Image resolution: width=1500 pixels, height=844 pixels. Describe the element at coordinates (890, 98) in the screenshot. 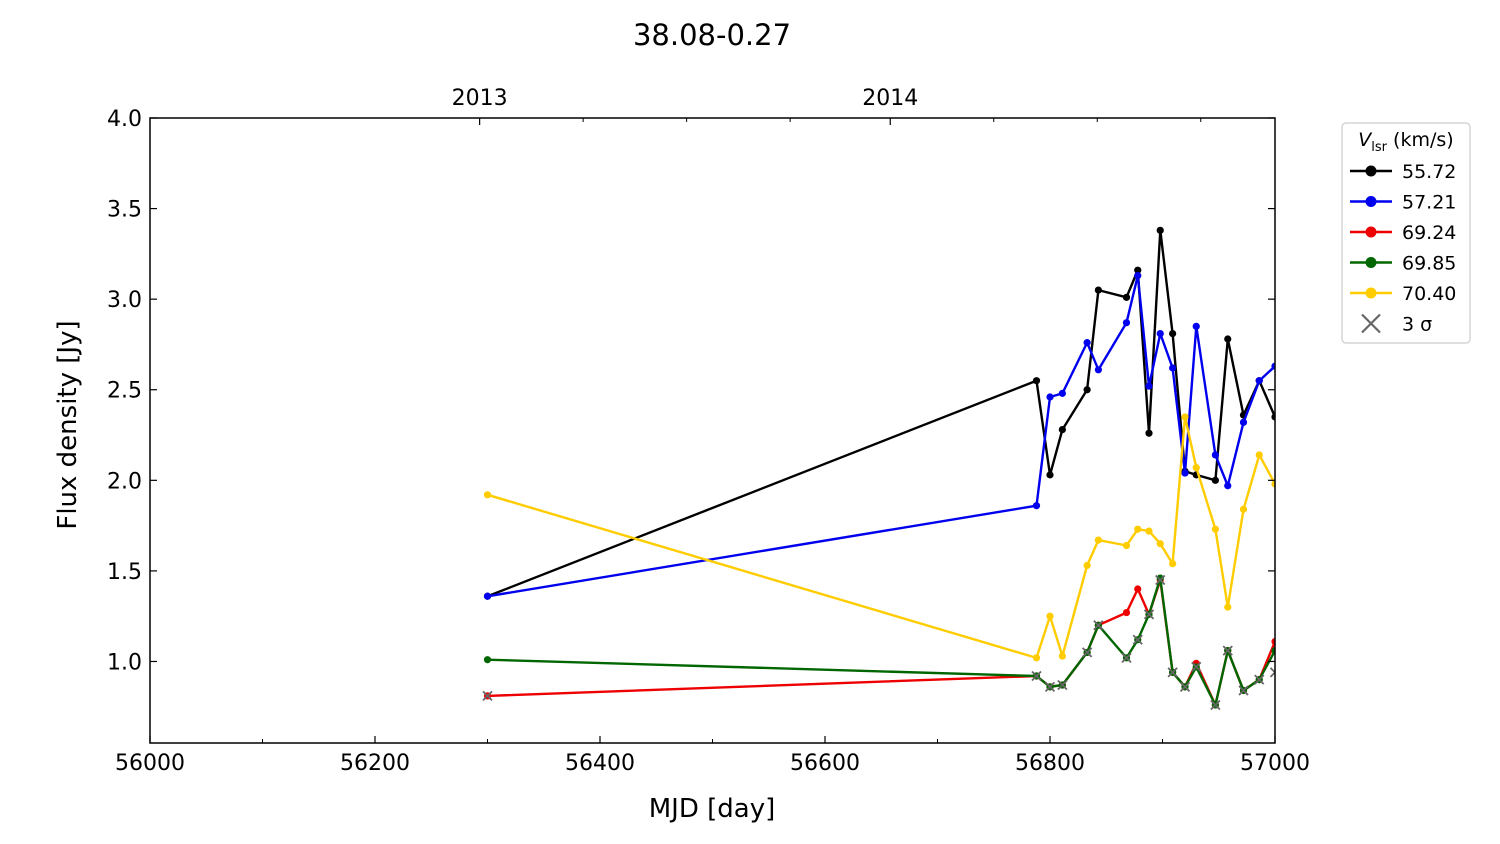

I see `top-tick-label: 2014` at that location.